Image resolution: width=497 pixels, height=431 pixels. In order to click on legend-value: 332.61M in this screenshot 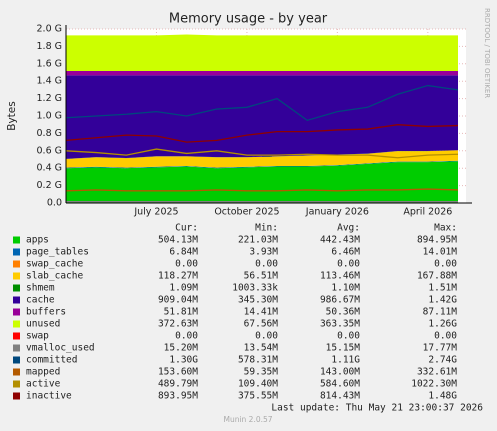, I will do `click(437, 372)`.